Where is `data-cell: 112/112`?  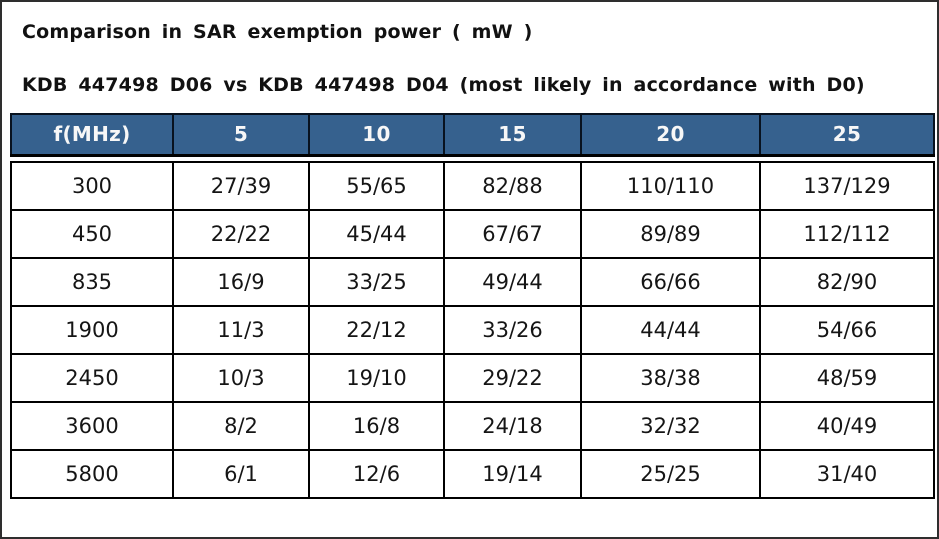
data-cell: 112/112 is located at coordinates (847, 234).